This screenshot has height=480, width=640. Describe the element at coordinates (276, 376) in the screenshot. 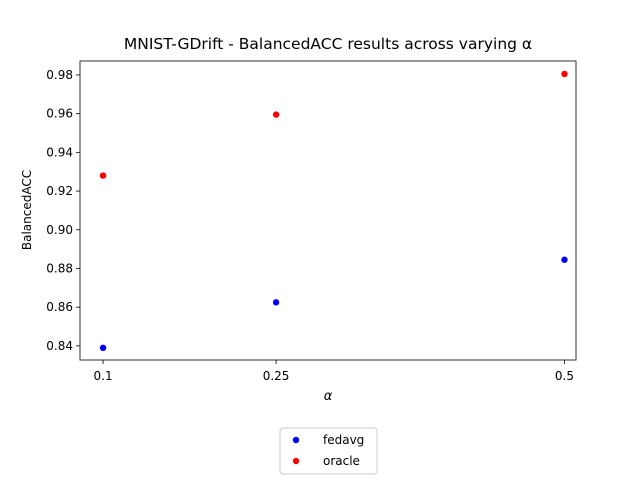

I see `x-tick-label: 0.25` at that location.